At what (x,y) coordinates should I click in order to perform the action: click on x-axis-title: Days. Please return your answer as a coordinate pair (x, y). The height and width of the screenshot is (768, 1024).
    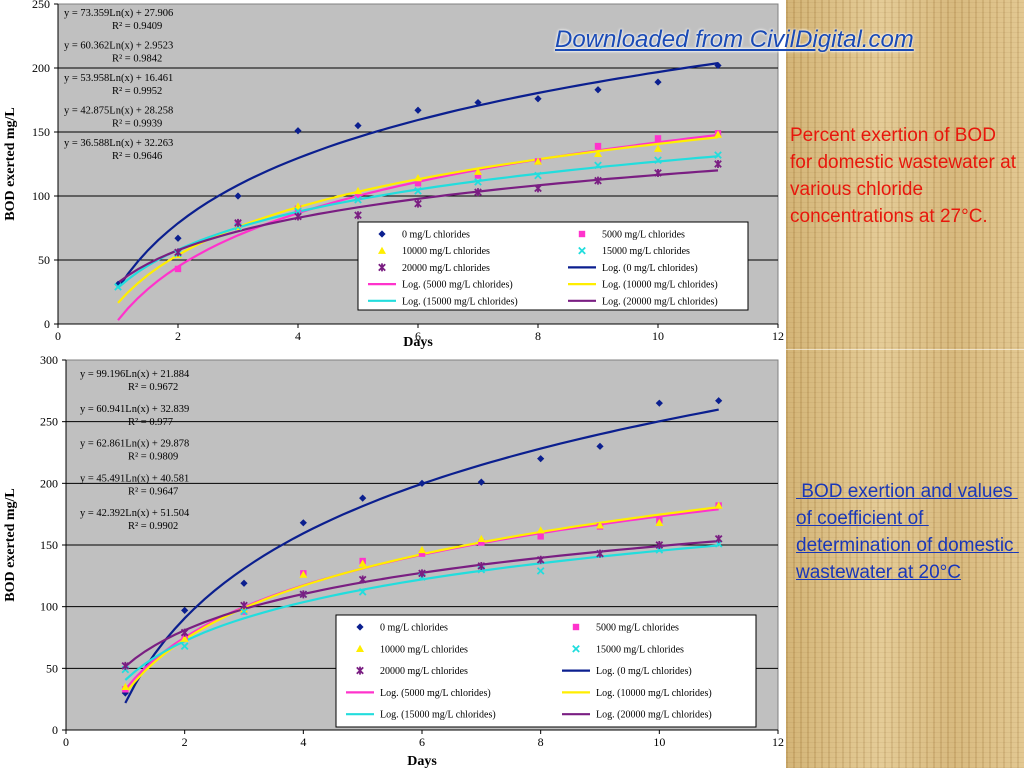
    Looking at the image, I should click on (422, 761).